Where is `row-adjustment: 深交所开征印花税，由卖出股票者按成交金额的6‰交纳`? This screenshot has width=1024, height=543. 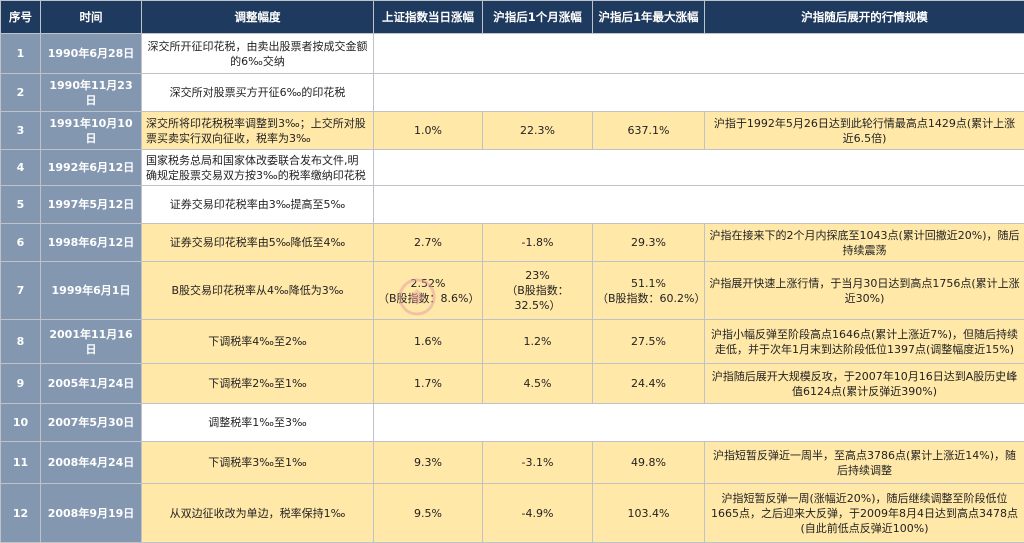 row-adjustment: 深交所开征印花税，由卖出股票者按成交金额的6‰交纳 is located at coordinates (257, 53).